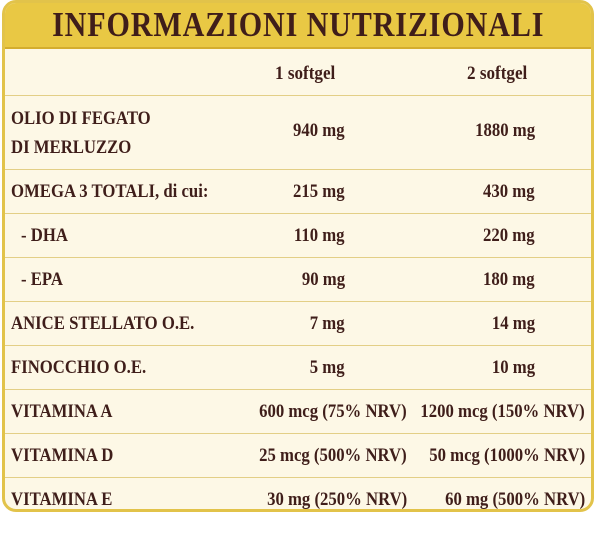 The width and height of the screenshot is (600, 548). What do you see at coordinates (505, 130) in the screenshot?
I see `value-2-softgel: 1880 mg` at bounding box center [505, 130].